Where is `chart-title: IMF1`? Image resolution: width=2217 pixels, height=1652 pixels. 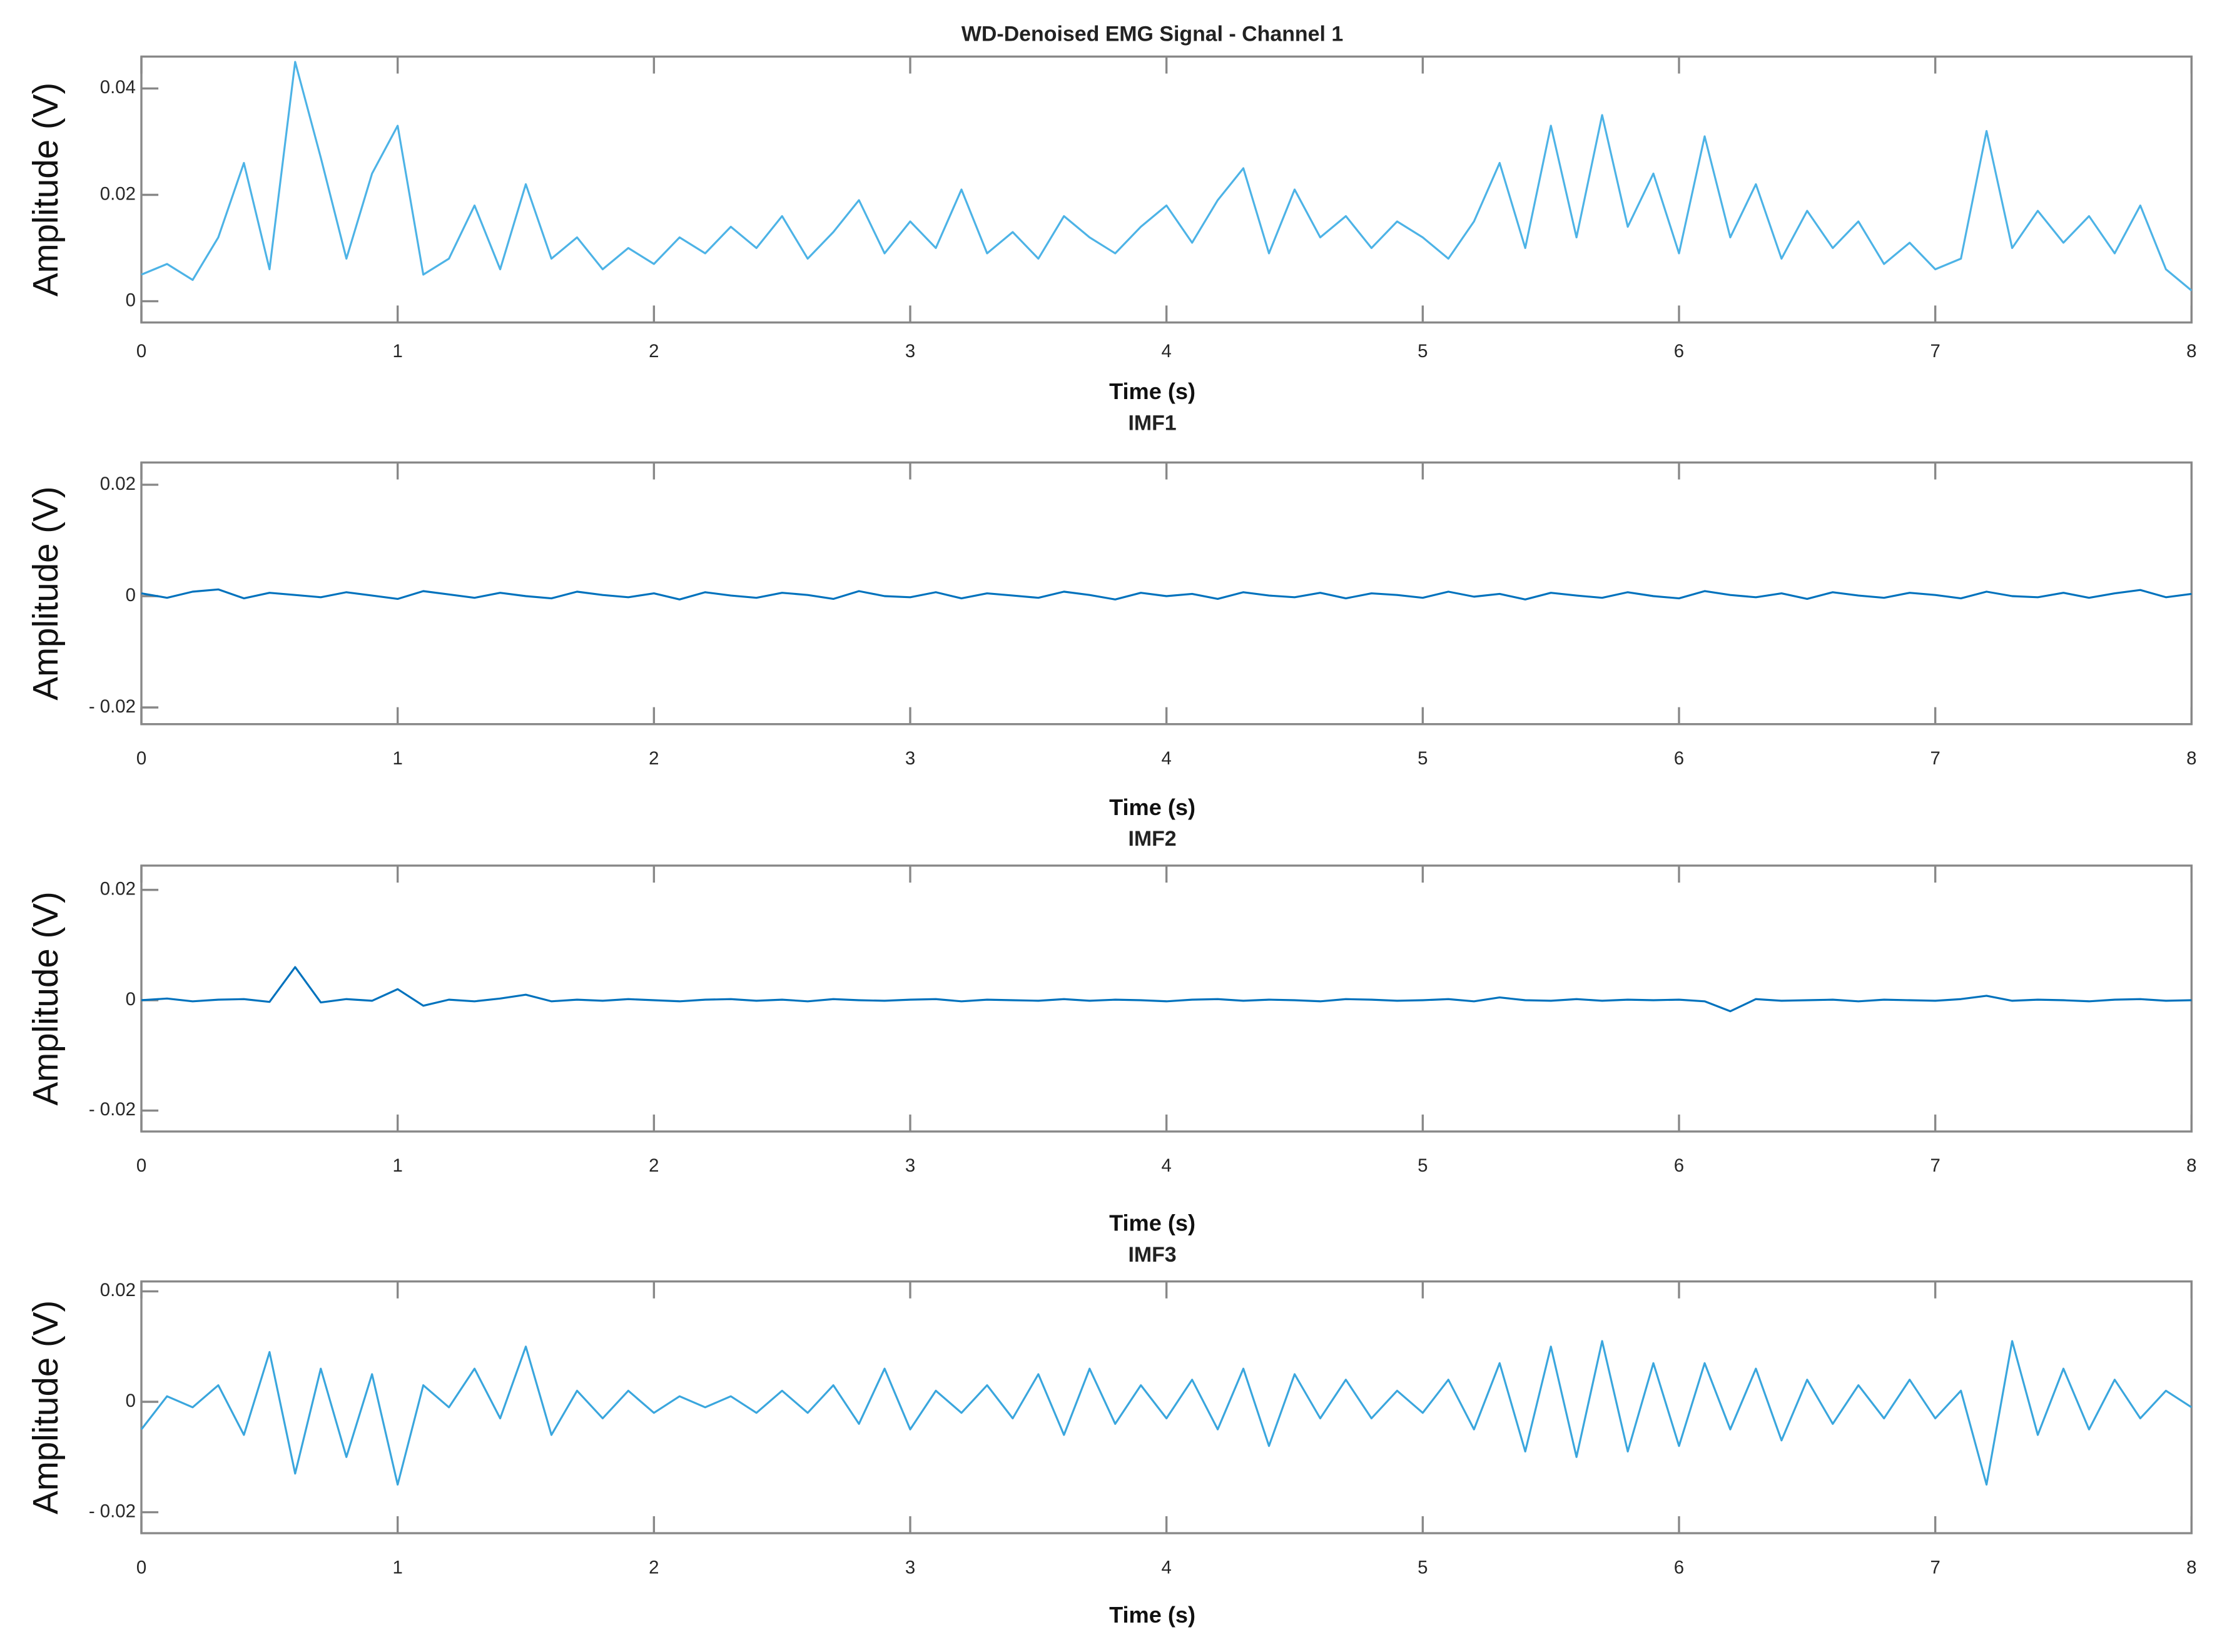 chart-title: IMF1 is located at coordinates (1152, 423).